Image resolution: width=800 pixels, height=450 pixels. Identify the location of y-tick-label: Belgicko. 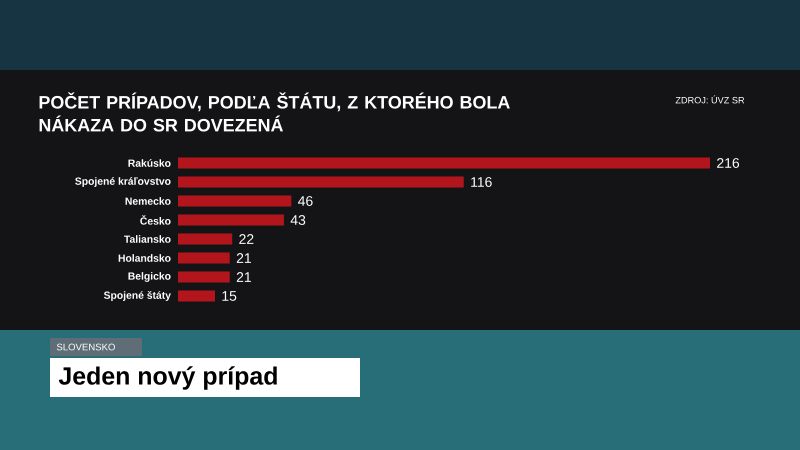
(149, 277).